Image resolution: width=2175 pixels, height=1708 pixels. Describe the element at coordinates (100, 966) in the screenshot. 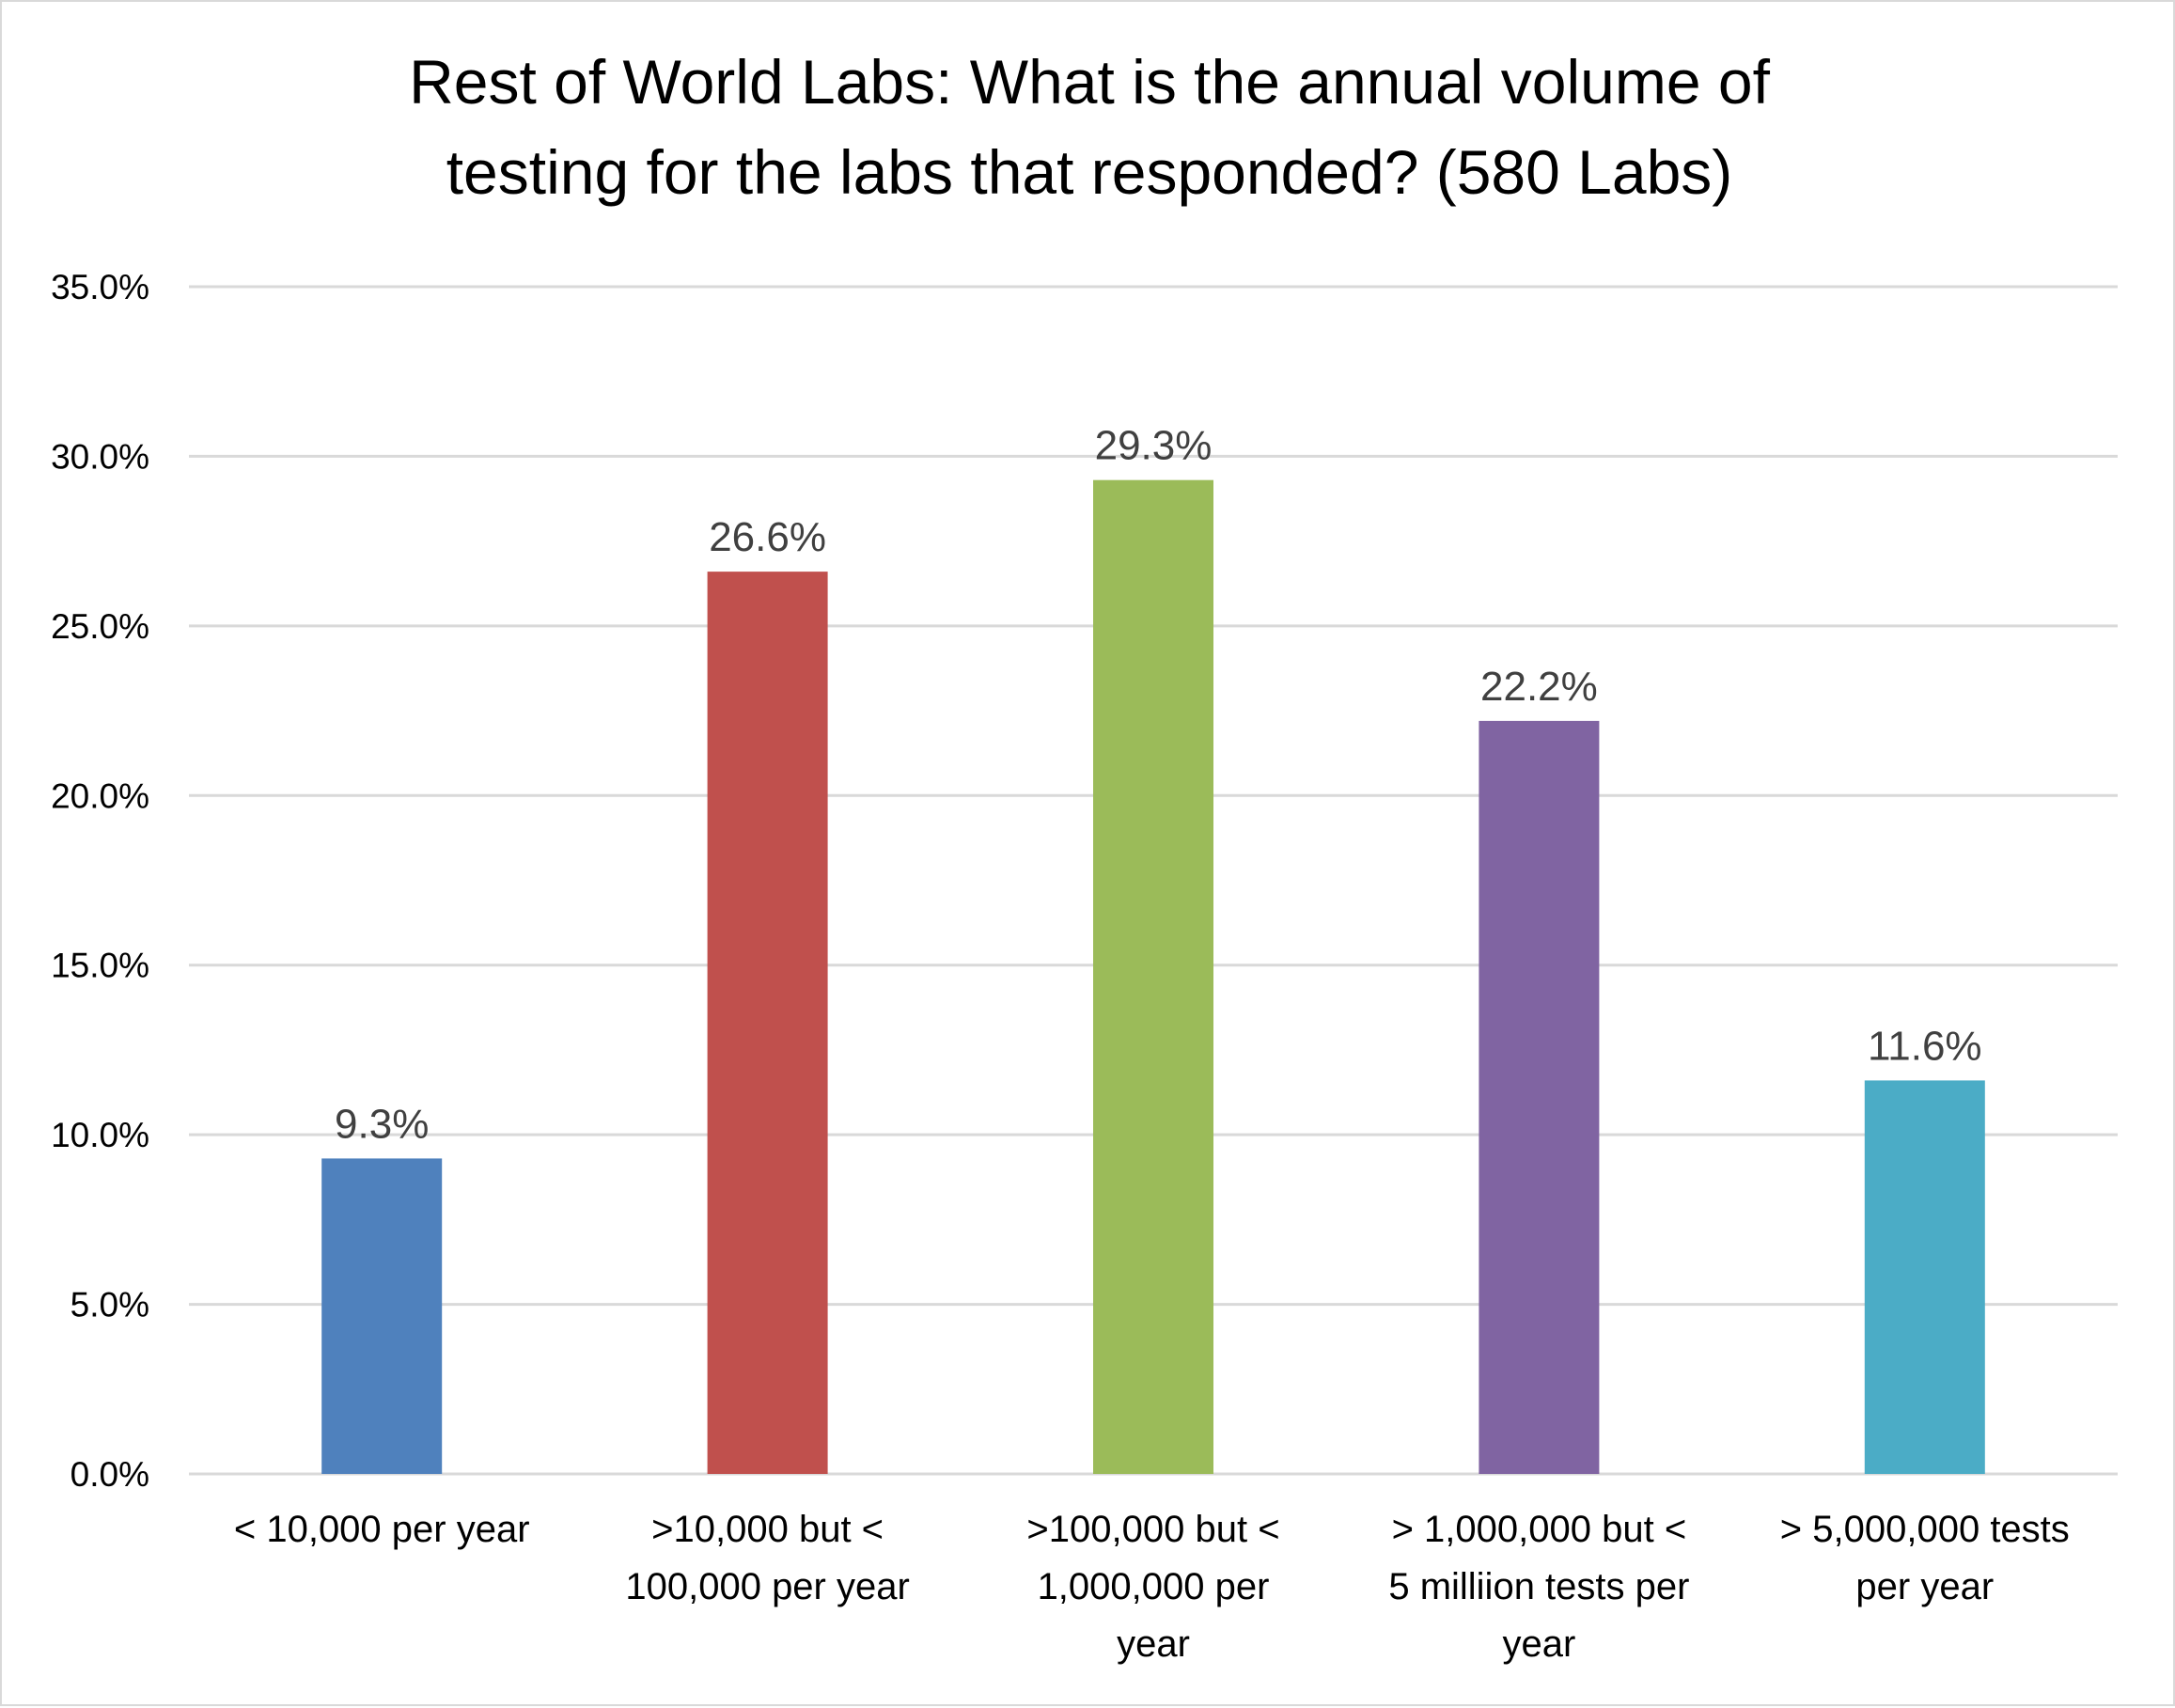

I see `y-tick-label: 15.0%` at that location.